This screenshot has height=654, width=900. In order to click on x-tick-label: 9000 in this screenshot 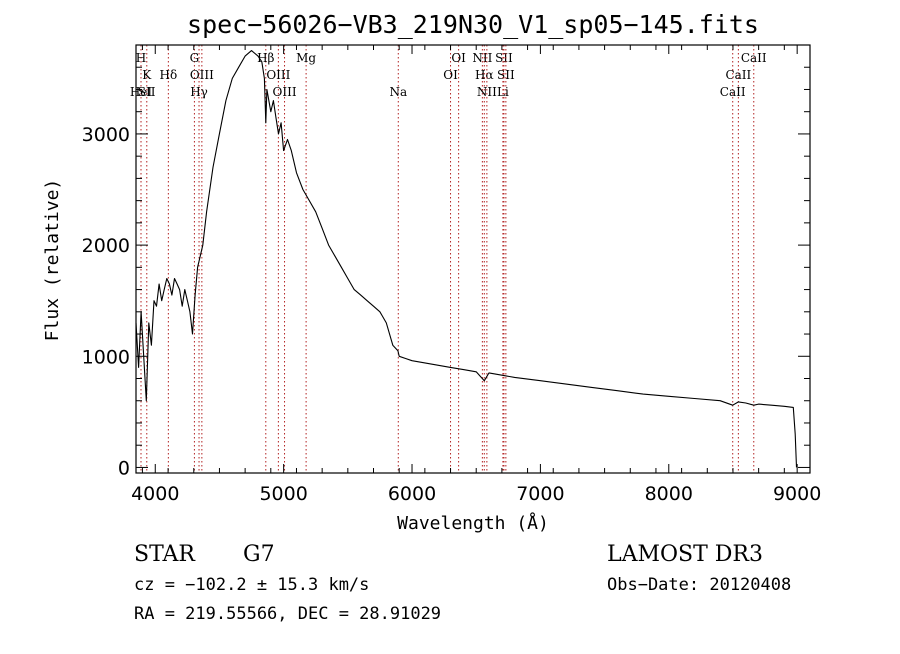, I will do `click(797, 494)`.